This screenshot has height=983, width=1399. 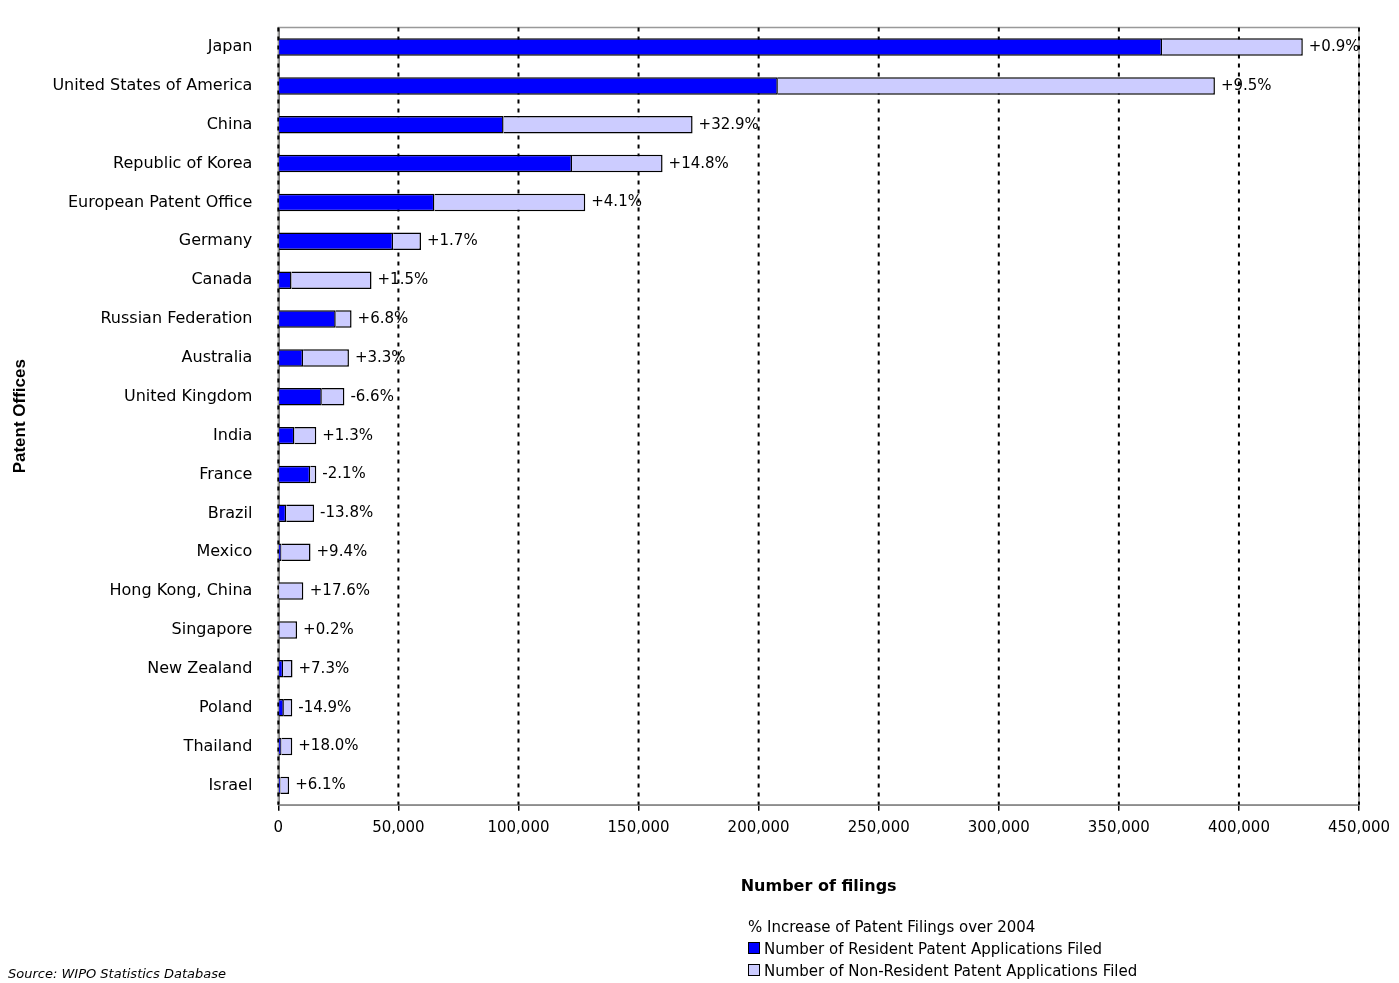 I want to click on annotation: -6.6%, so click(x=372, y=395).